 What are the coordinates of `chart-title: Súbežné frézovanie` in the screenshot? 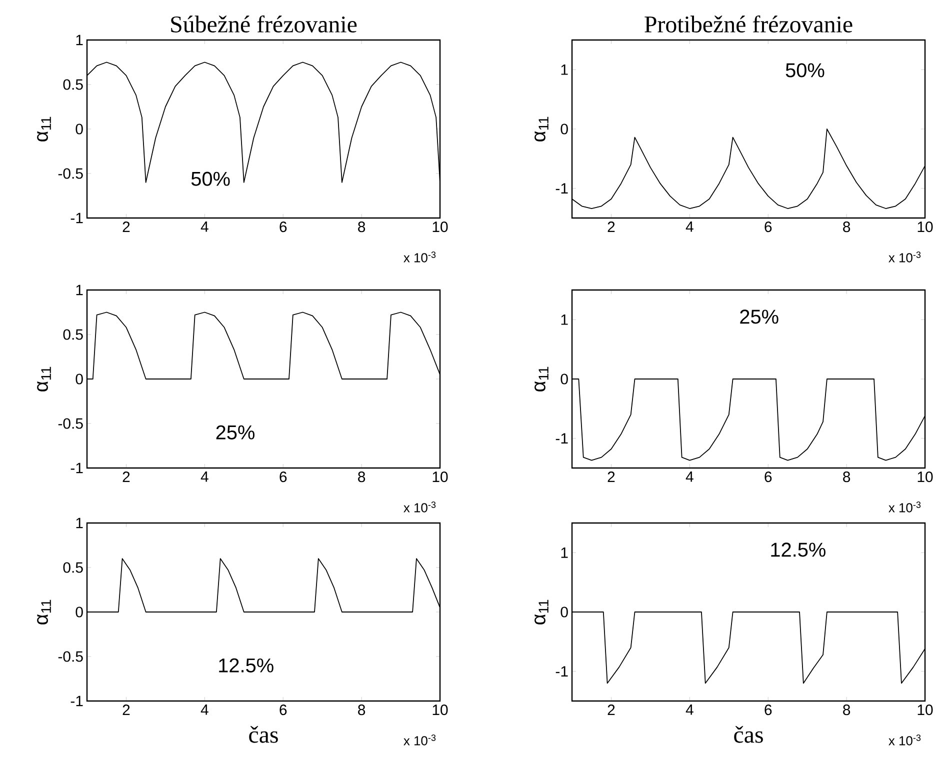 It's located at (264, 24).